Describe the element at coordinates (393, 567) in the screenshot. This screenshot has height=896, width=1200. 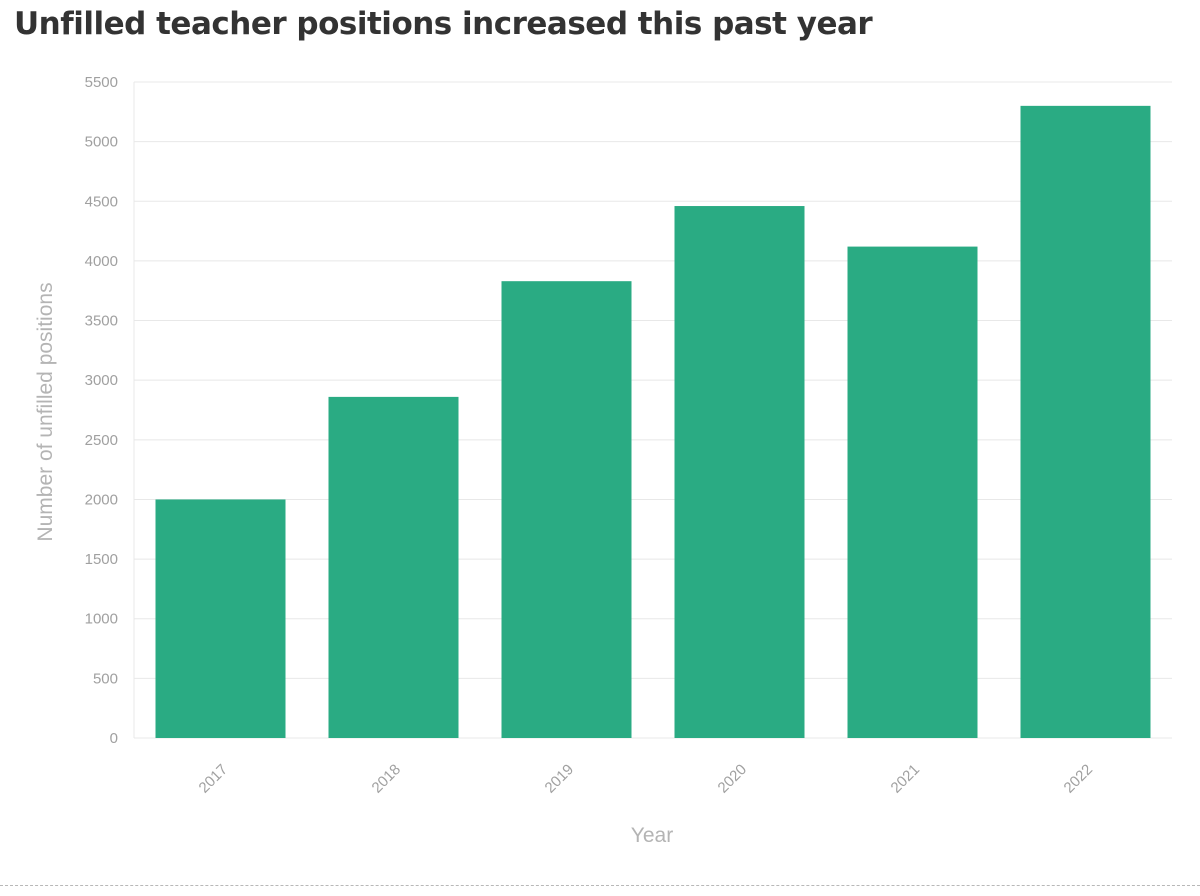
I see `bar-2018` at that location.